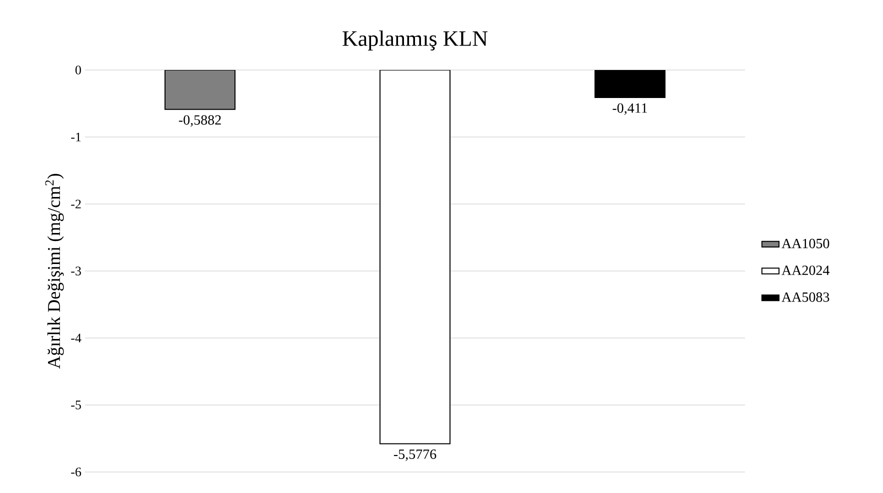 Image resolution: width=883 pixels, height=493 pixels. What do you see at coordinates (415, 40) in the screenshot?
I see `chart-title: Kaplanmış KLN` at bounding box center [415, 40].